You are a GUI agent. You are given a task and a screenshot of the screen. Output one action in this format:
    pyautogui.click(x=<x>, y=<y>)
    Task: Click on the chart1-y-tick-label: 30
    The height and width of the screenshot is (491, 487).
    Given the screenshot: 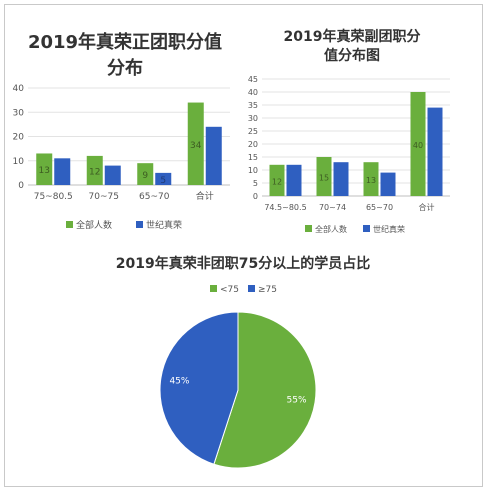 What is the action you would take?
    pyautogui.click(x=19, y=113)
    